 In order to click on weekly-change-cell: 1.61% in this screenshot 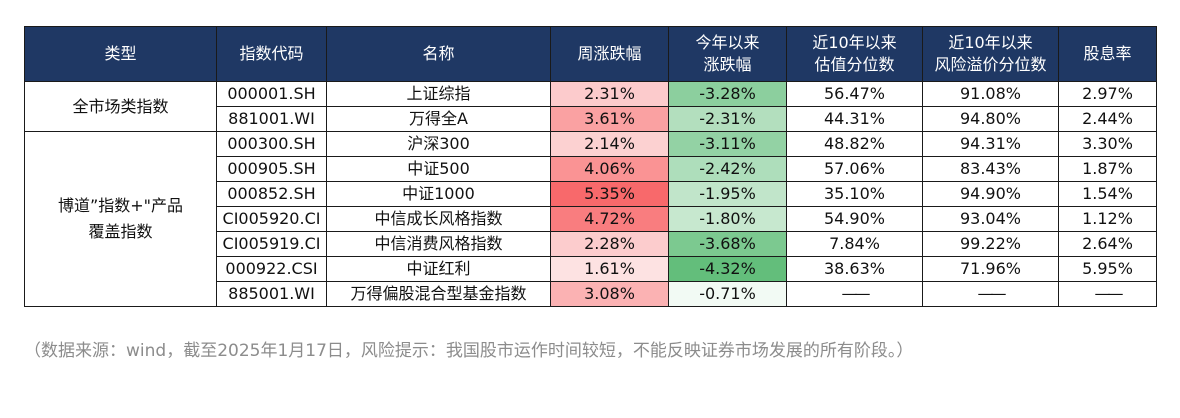, I will do `click(609, 269)`.